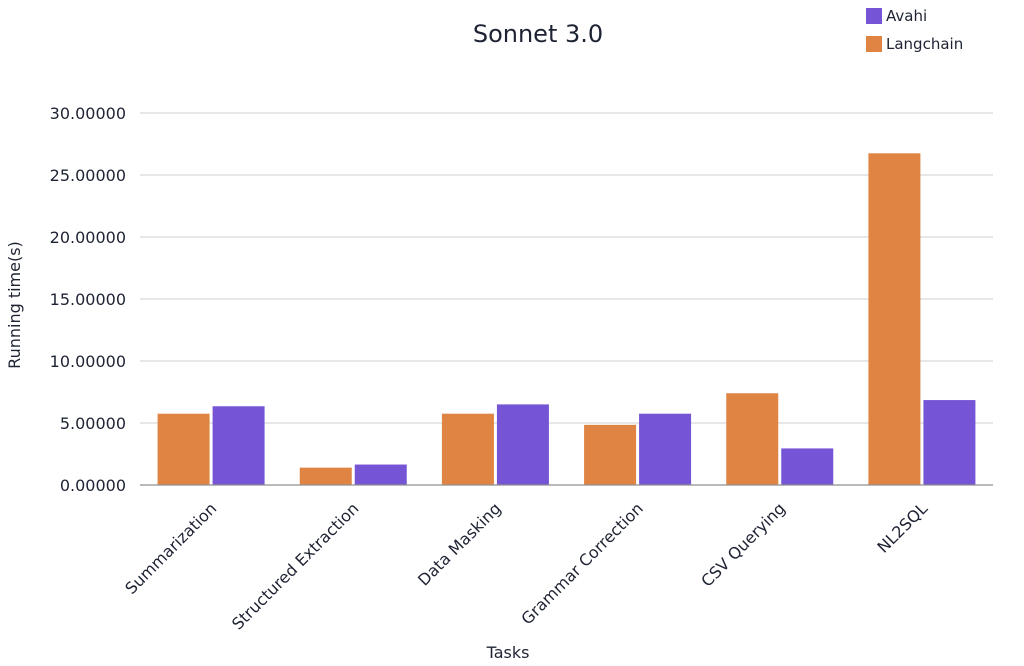 This screenshot has width=1024, height=666. Describe the element at coordinates (238, 445) in the screenshot. I see `bar-avahi-summarization` at that location.